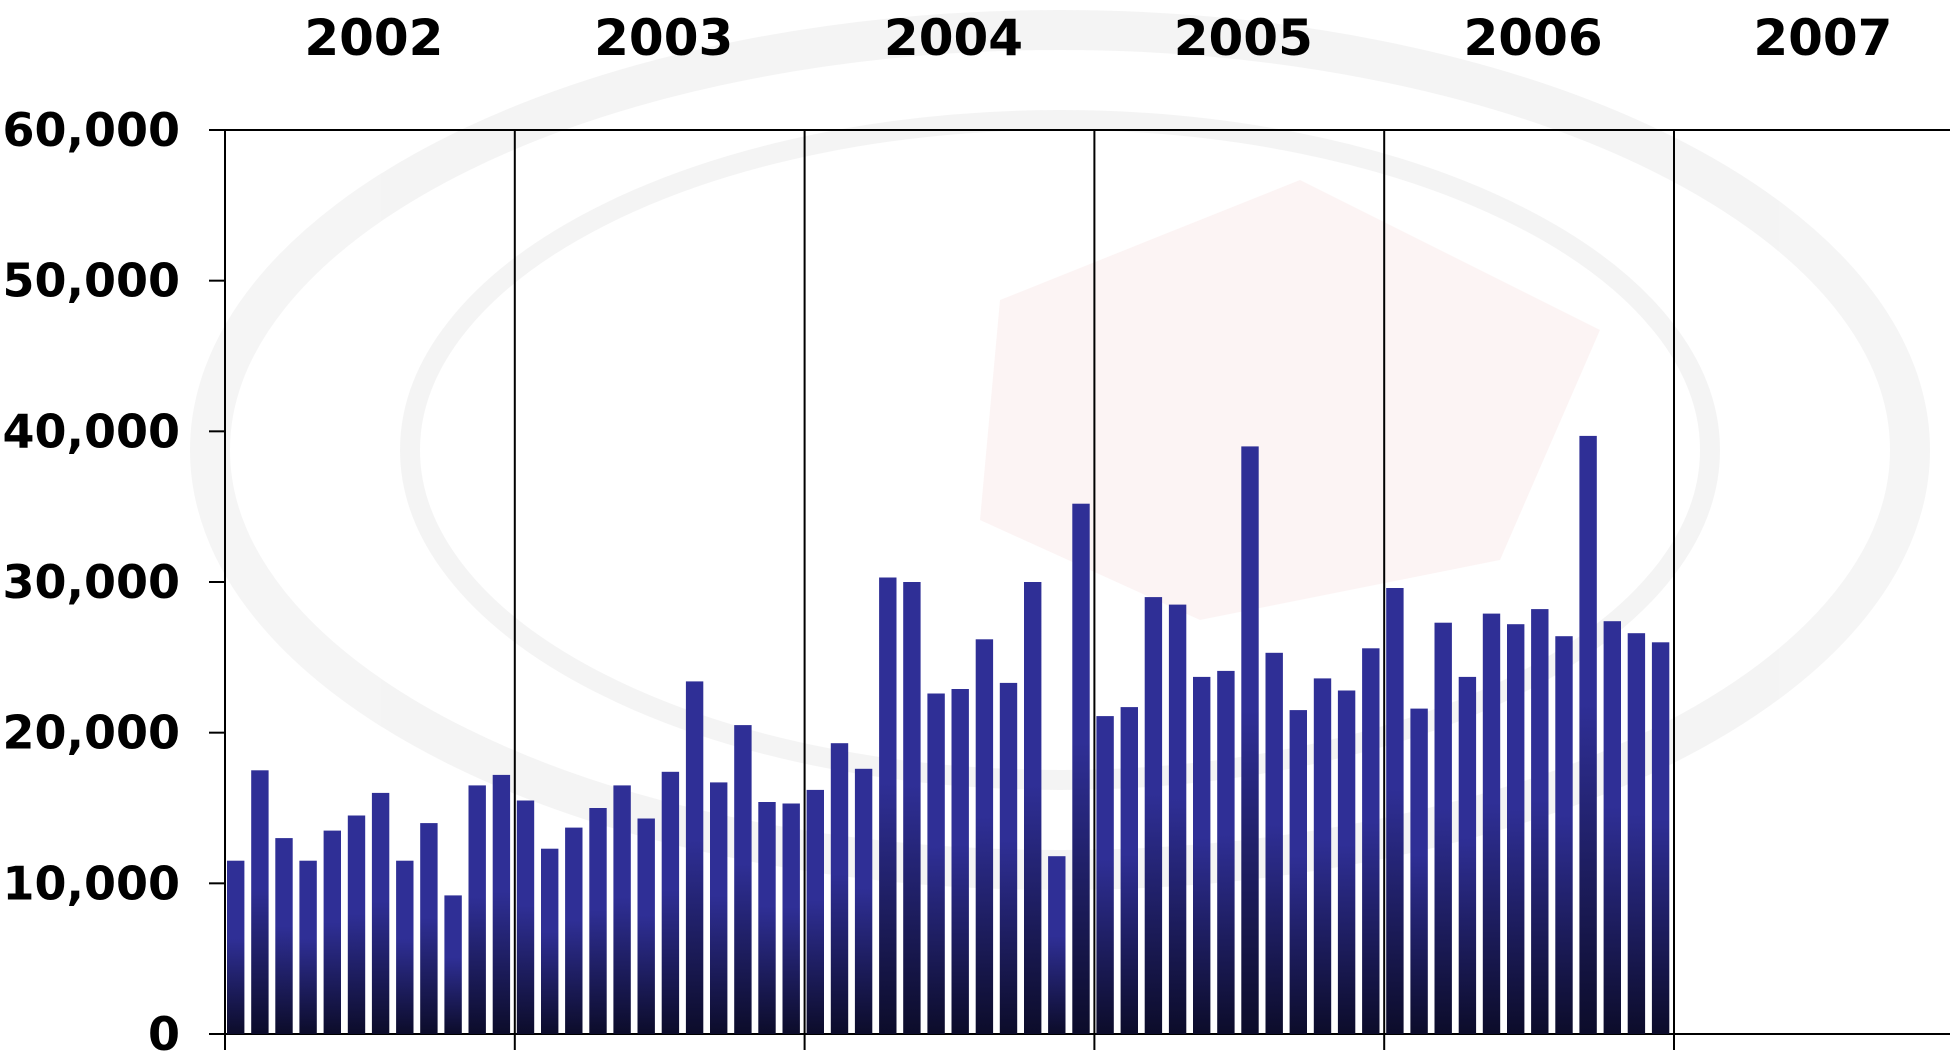 The image size is (1950, 1054). Describe the element at coordinates (164, 1030) in the screenshot. I see `y-tick-label: 0` at that location.